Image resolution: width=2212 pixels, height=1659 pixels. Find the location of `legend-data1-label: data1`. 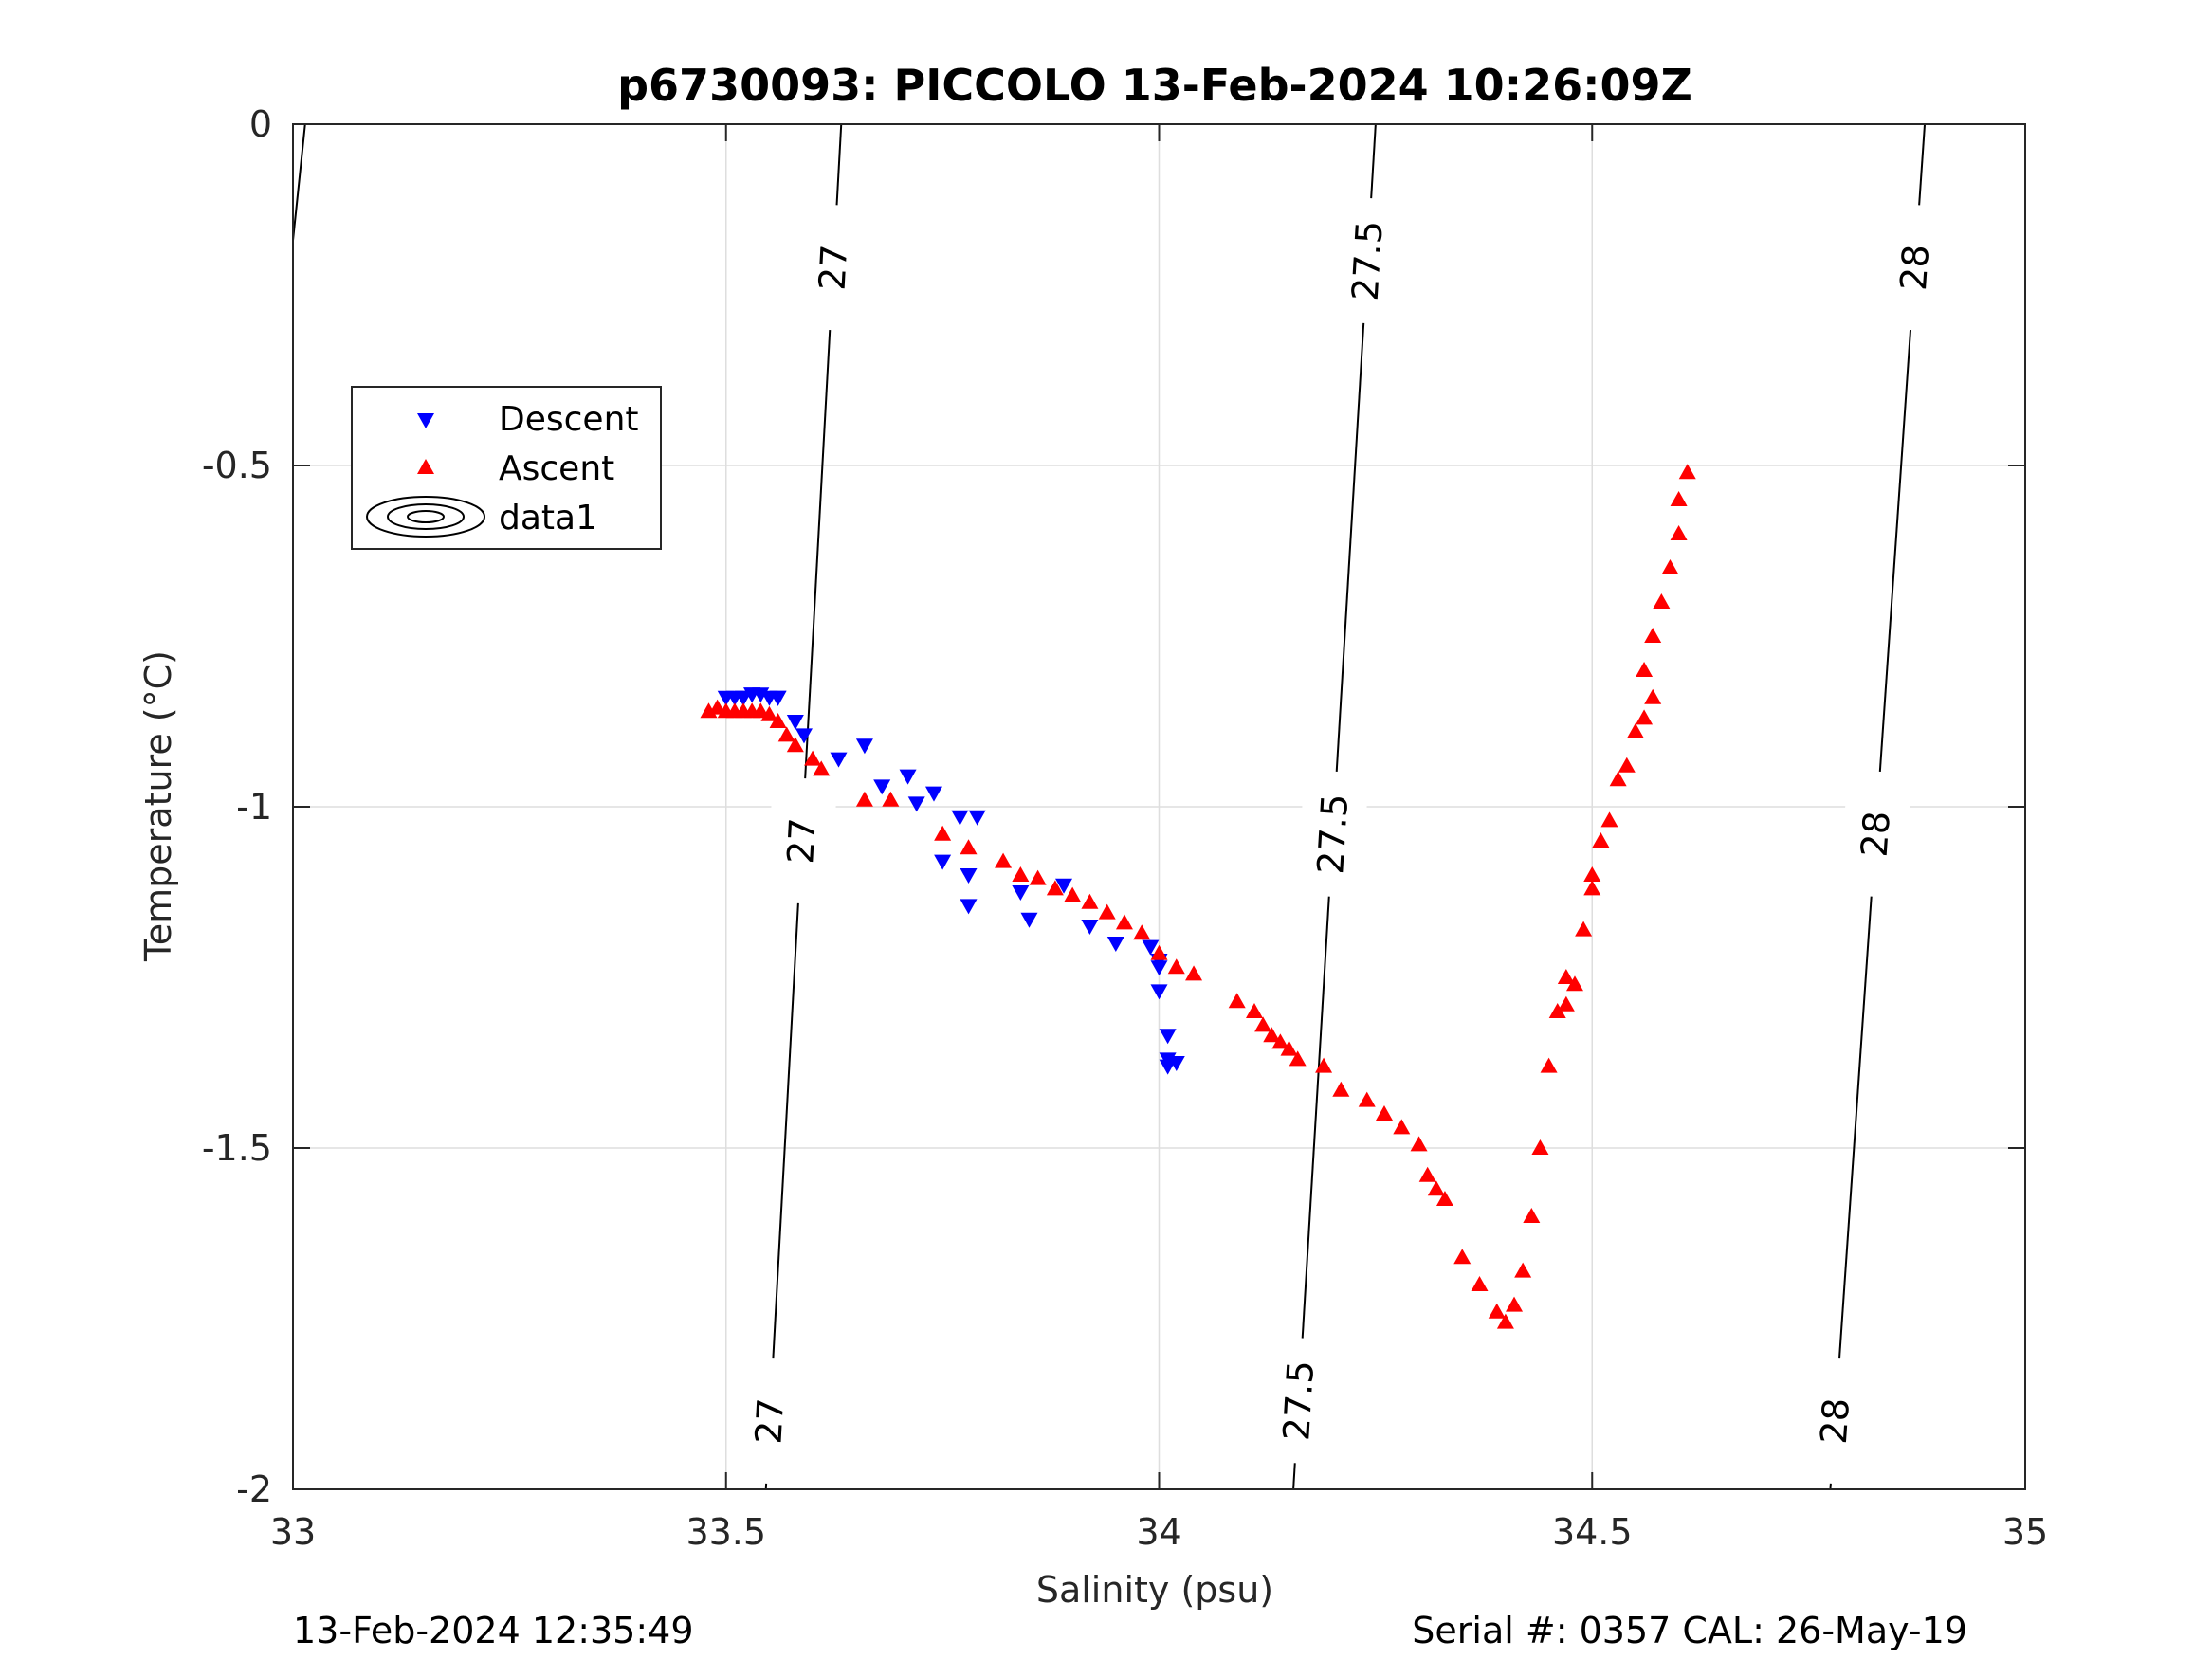

legend-data1-label: data1 is located at coordinates (548, 518).